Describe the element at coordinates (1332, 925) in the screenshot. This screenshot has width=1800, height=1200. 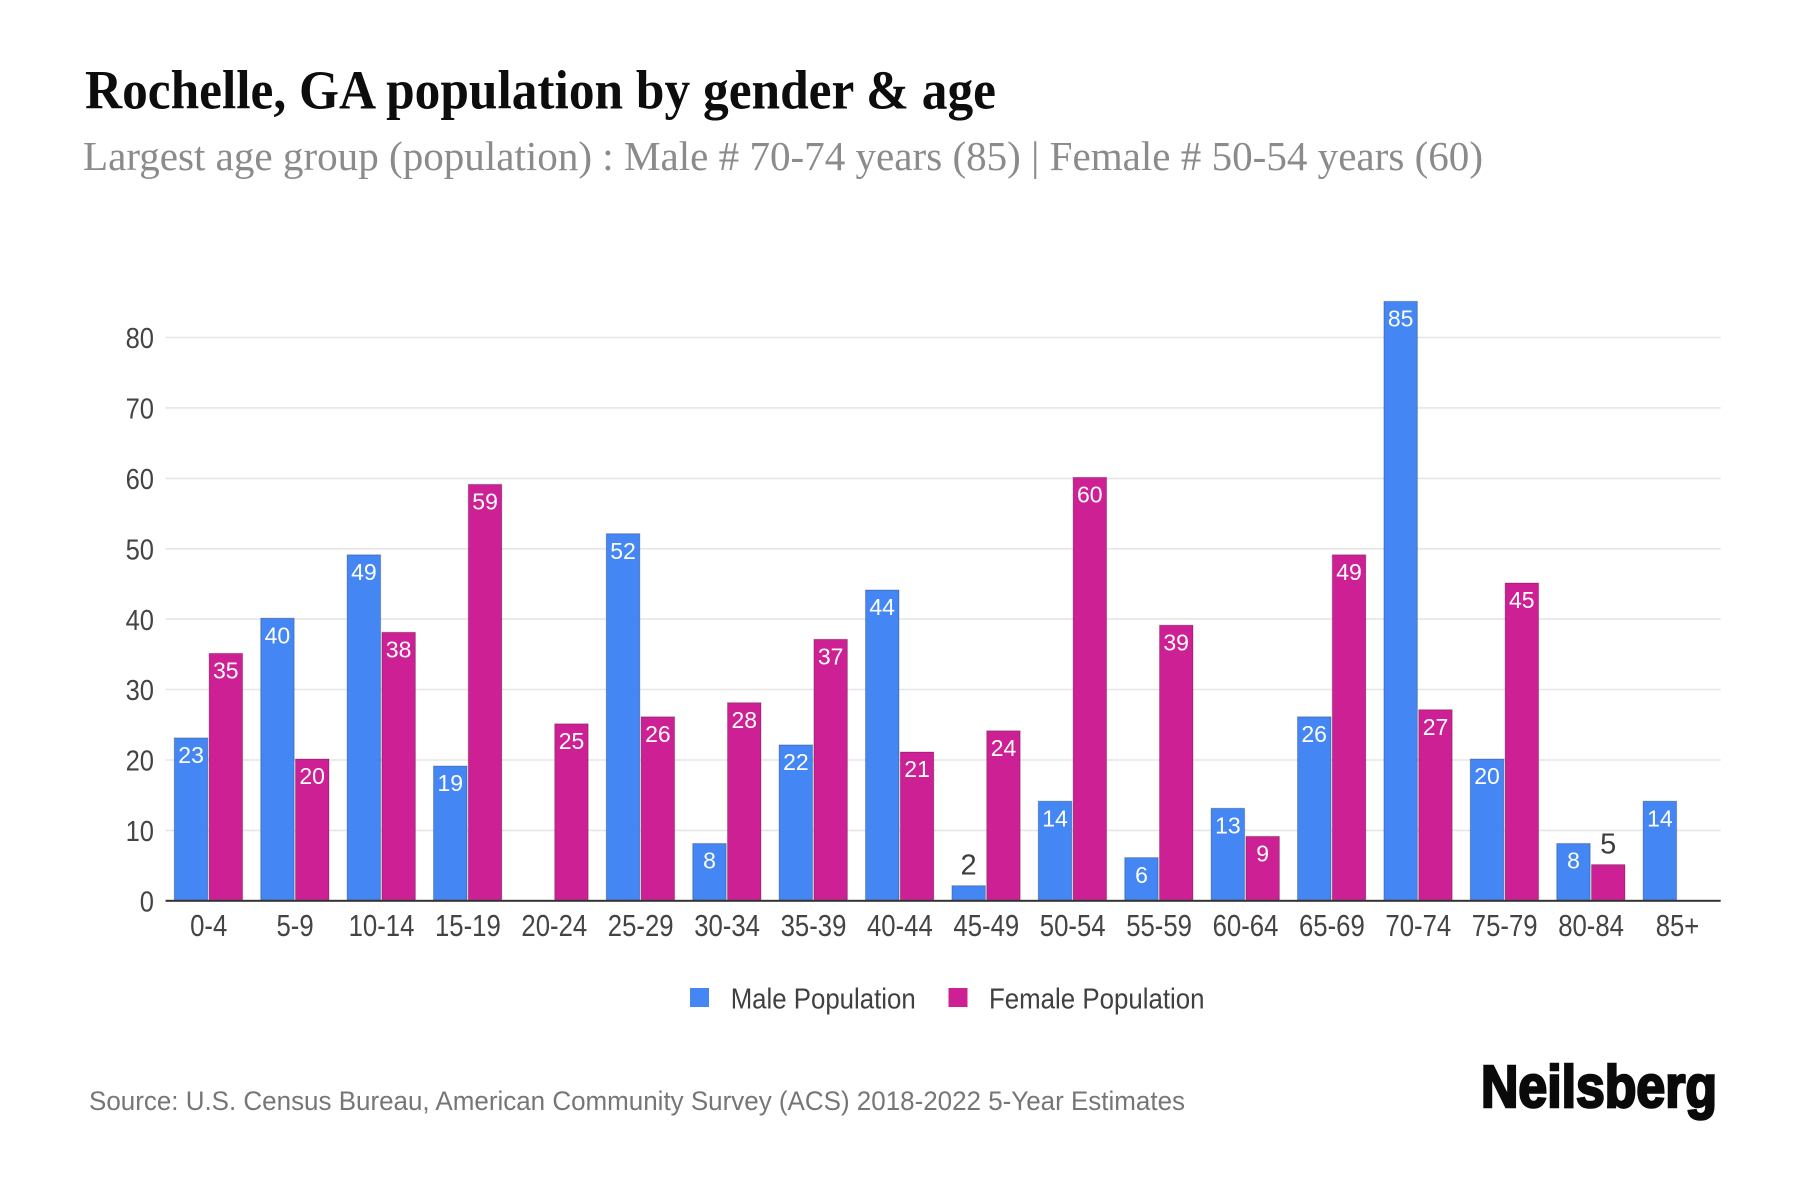
I see `svg-text: 65-69` at that location.